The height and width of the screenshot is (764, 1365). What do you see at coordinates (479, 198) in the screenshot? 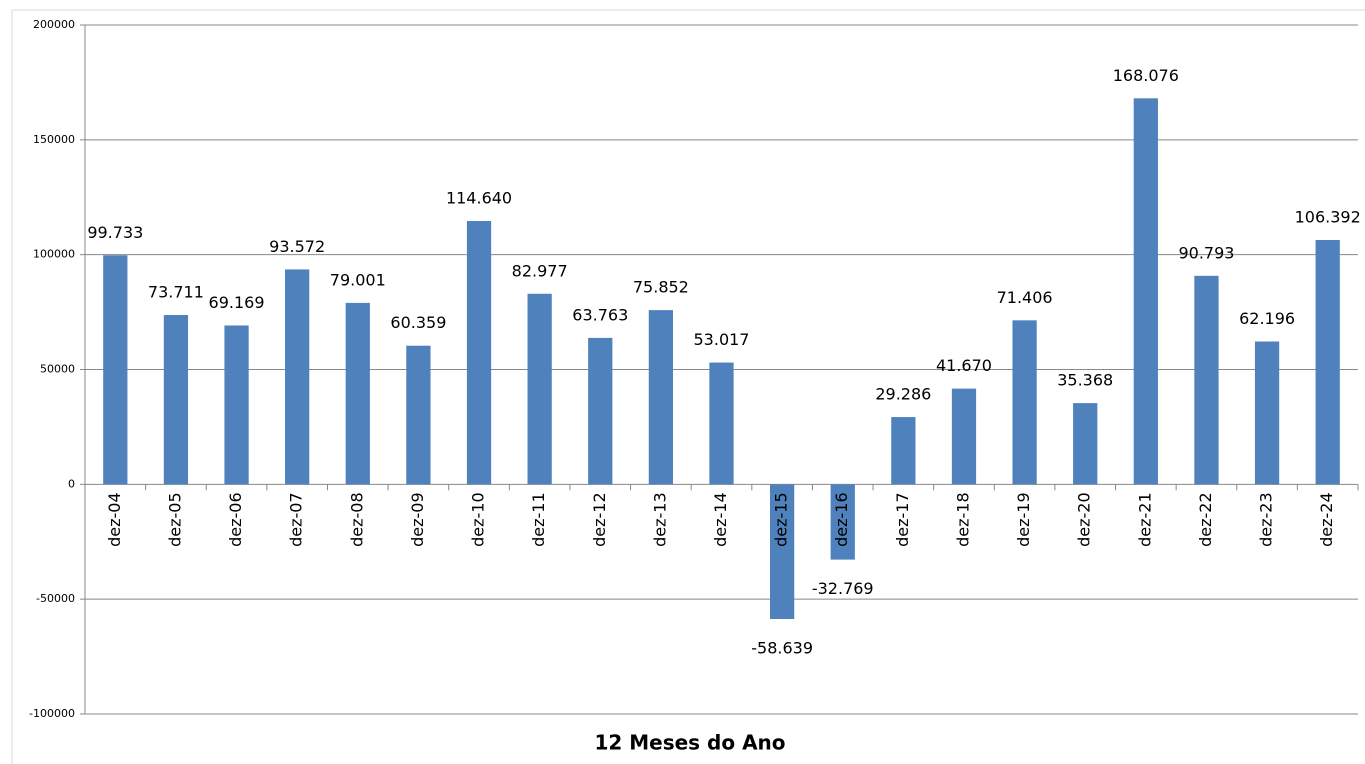
I see `data-label: 114.640` at bounding box center [479, 198].